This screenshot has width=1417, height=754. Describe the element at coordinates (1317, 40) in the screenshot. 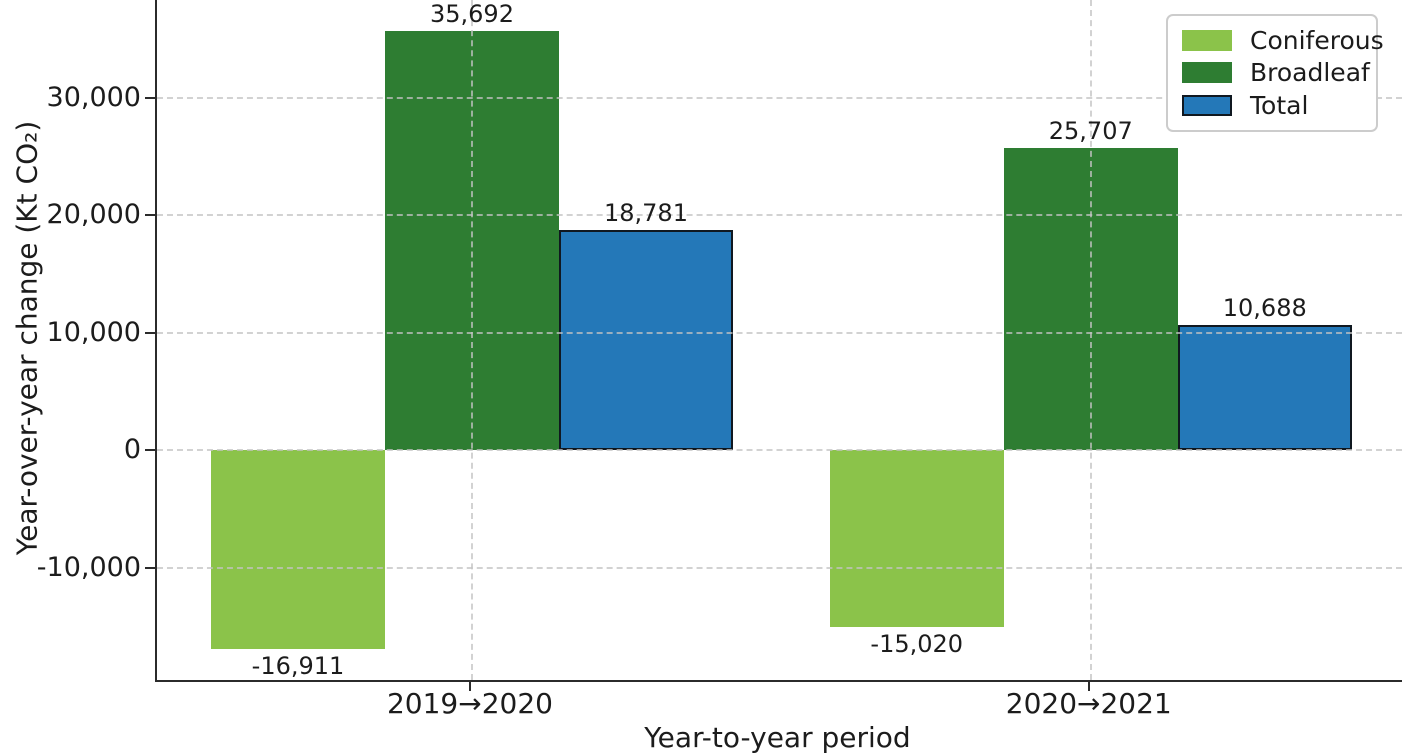

I see `legend-label-coniferous: Coniferous` at that location.